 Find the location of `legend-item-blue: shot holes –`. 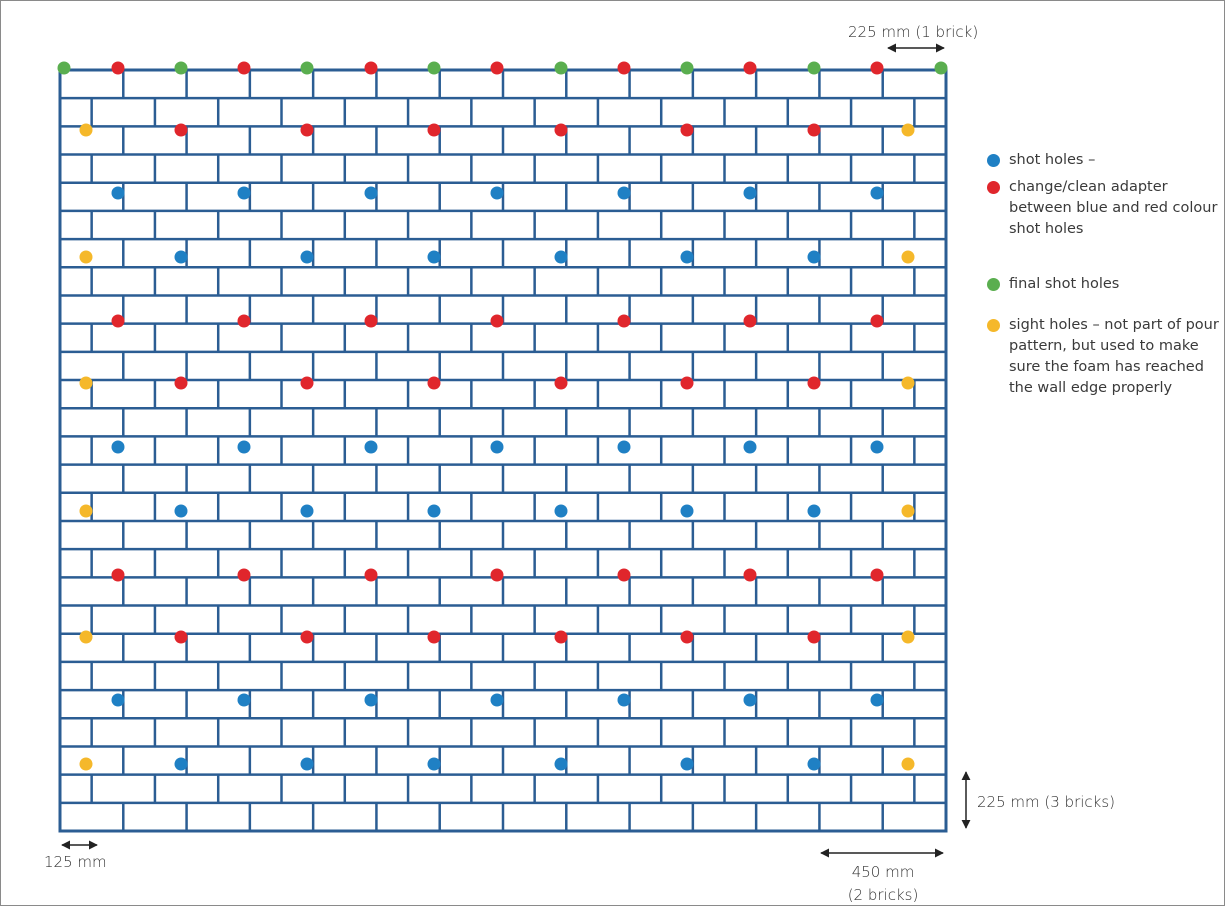

legend-item-blue: shot holes – is located at coordinates (1102, 160).